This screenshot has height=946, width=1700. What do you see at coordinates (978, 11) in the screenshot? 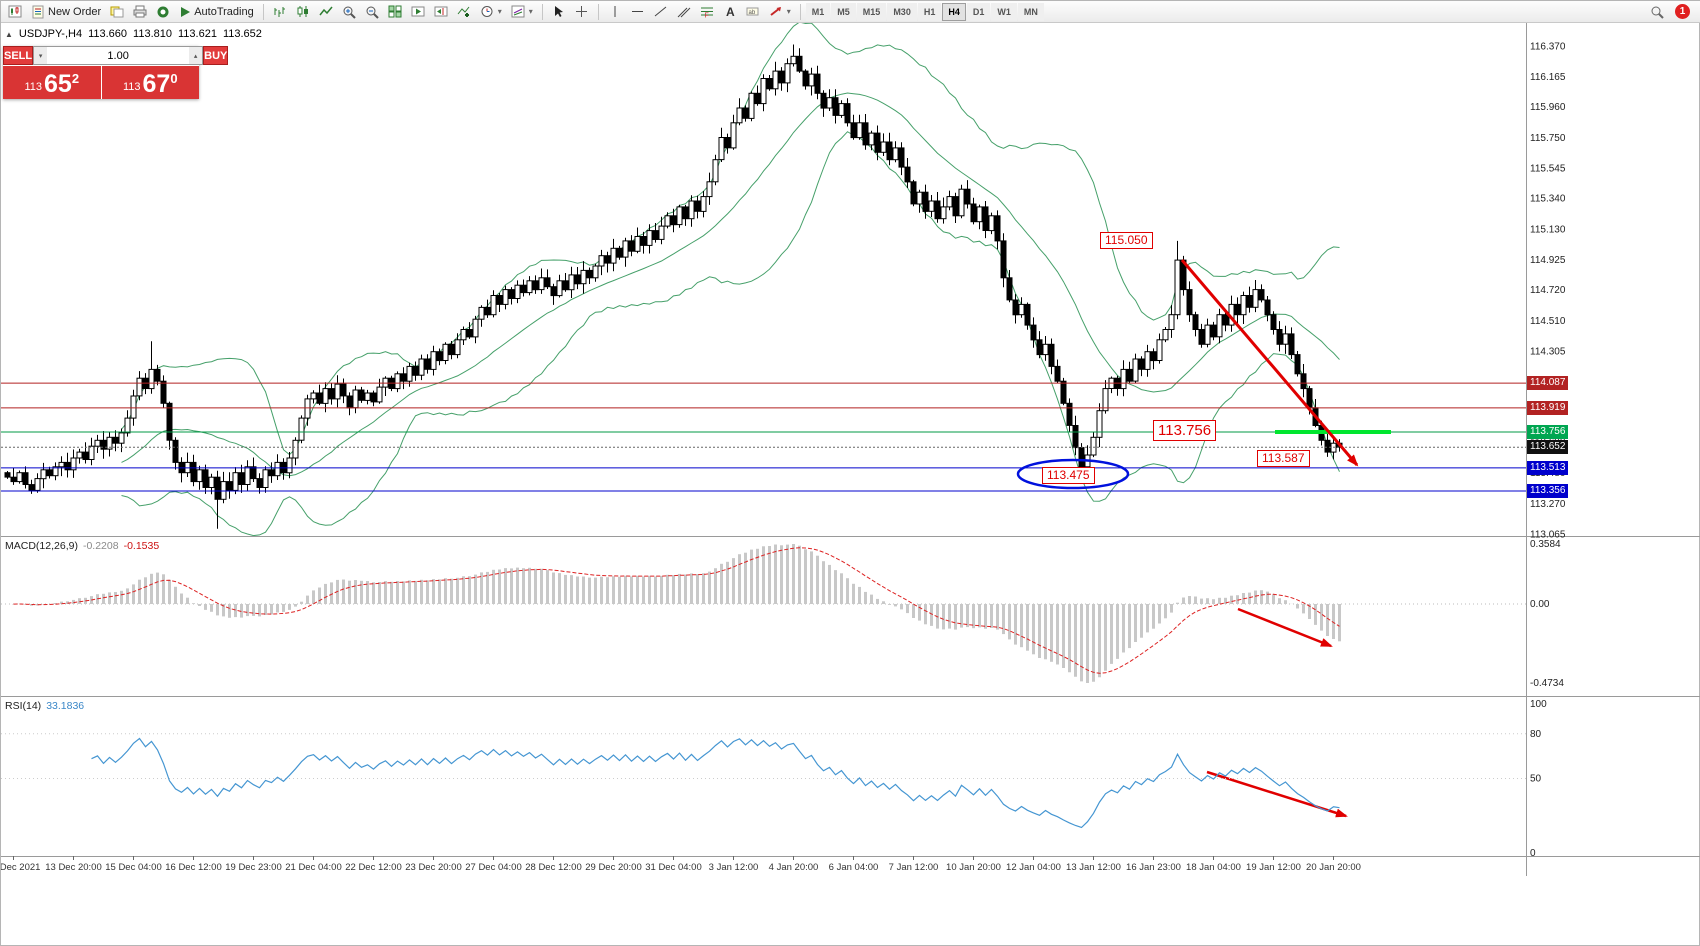
I see `timeframe-d1: D1` at bounding box center [978, 11].